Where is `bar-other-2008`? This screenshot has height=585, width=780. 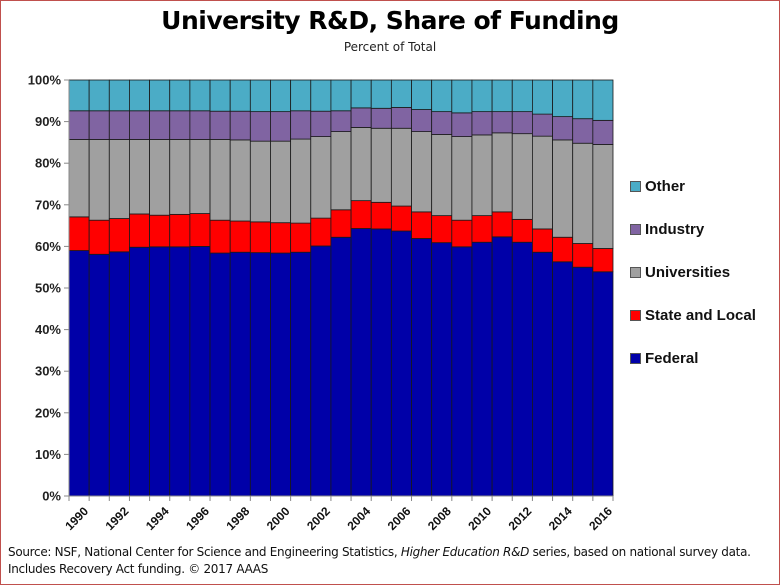
bar-other-2008 is located at coordinates (442, 96).